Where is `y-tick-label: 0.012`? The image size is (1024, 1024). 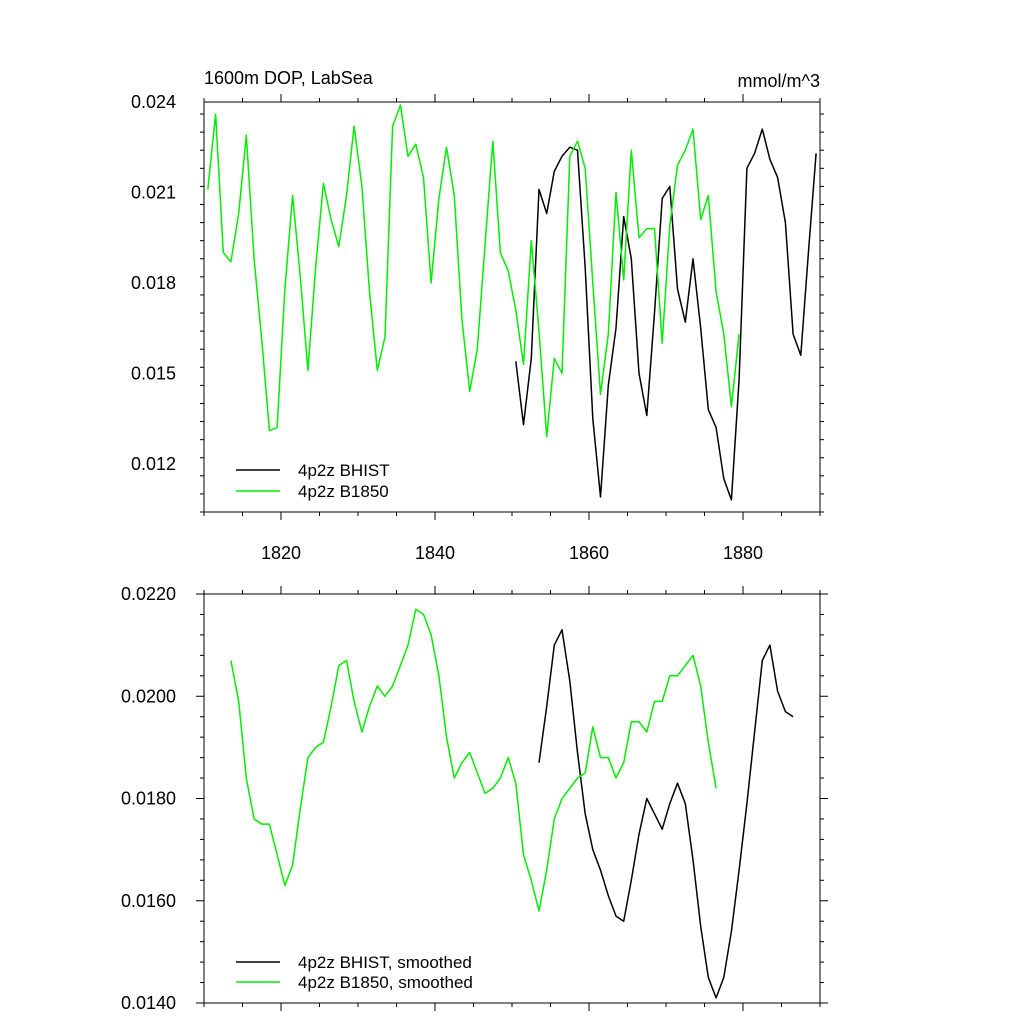 y-tick-label: 0.012 is located at coordinates (153, 464).